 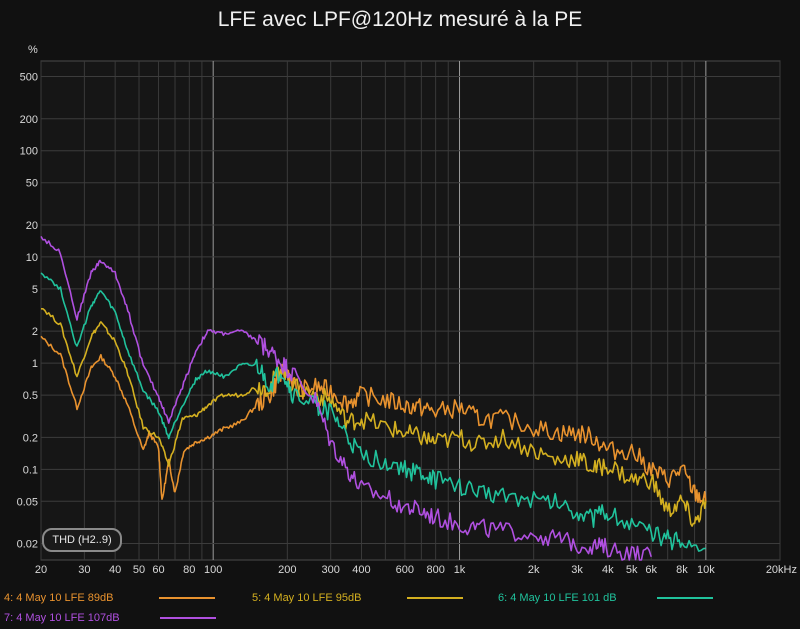 I want to click on x-tick-label: 30, so click(x=84, y=570).